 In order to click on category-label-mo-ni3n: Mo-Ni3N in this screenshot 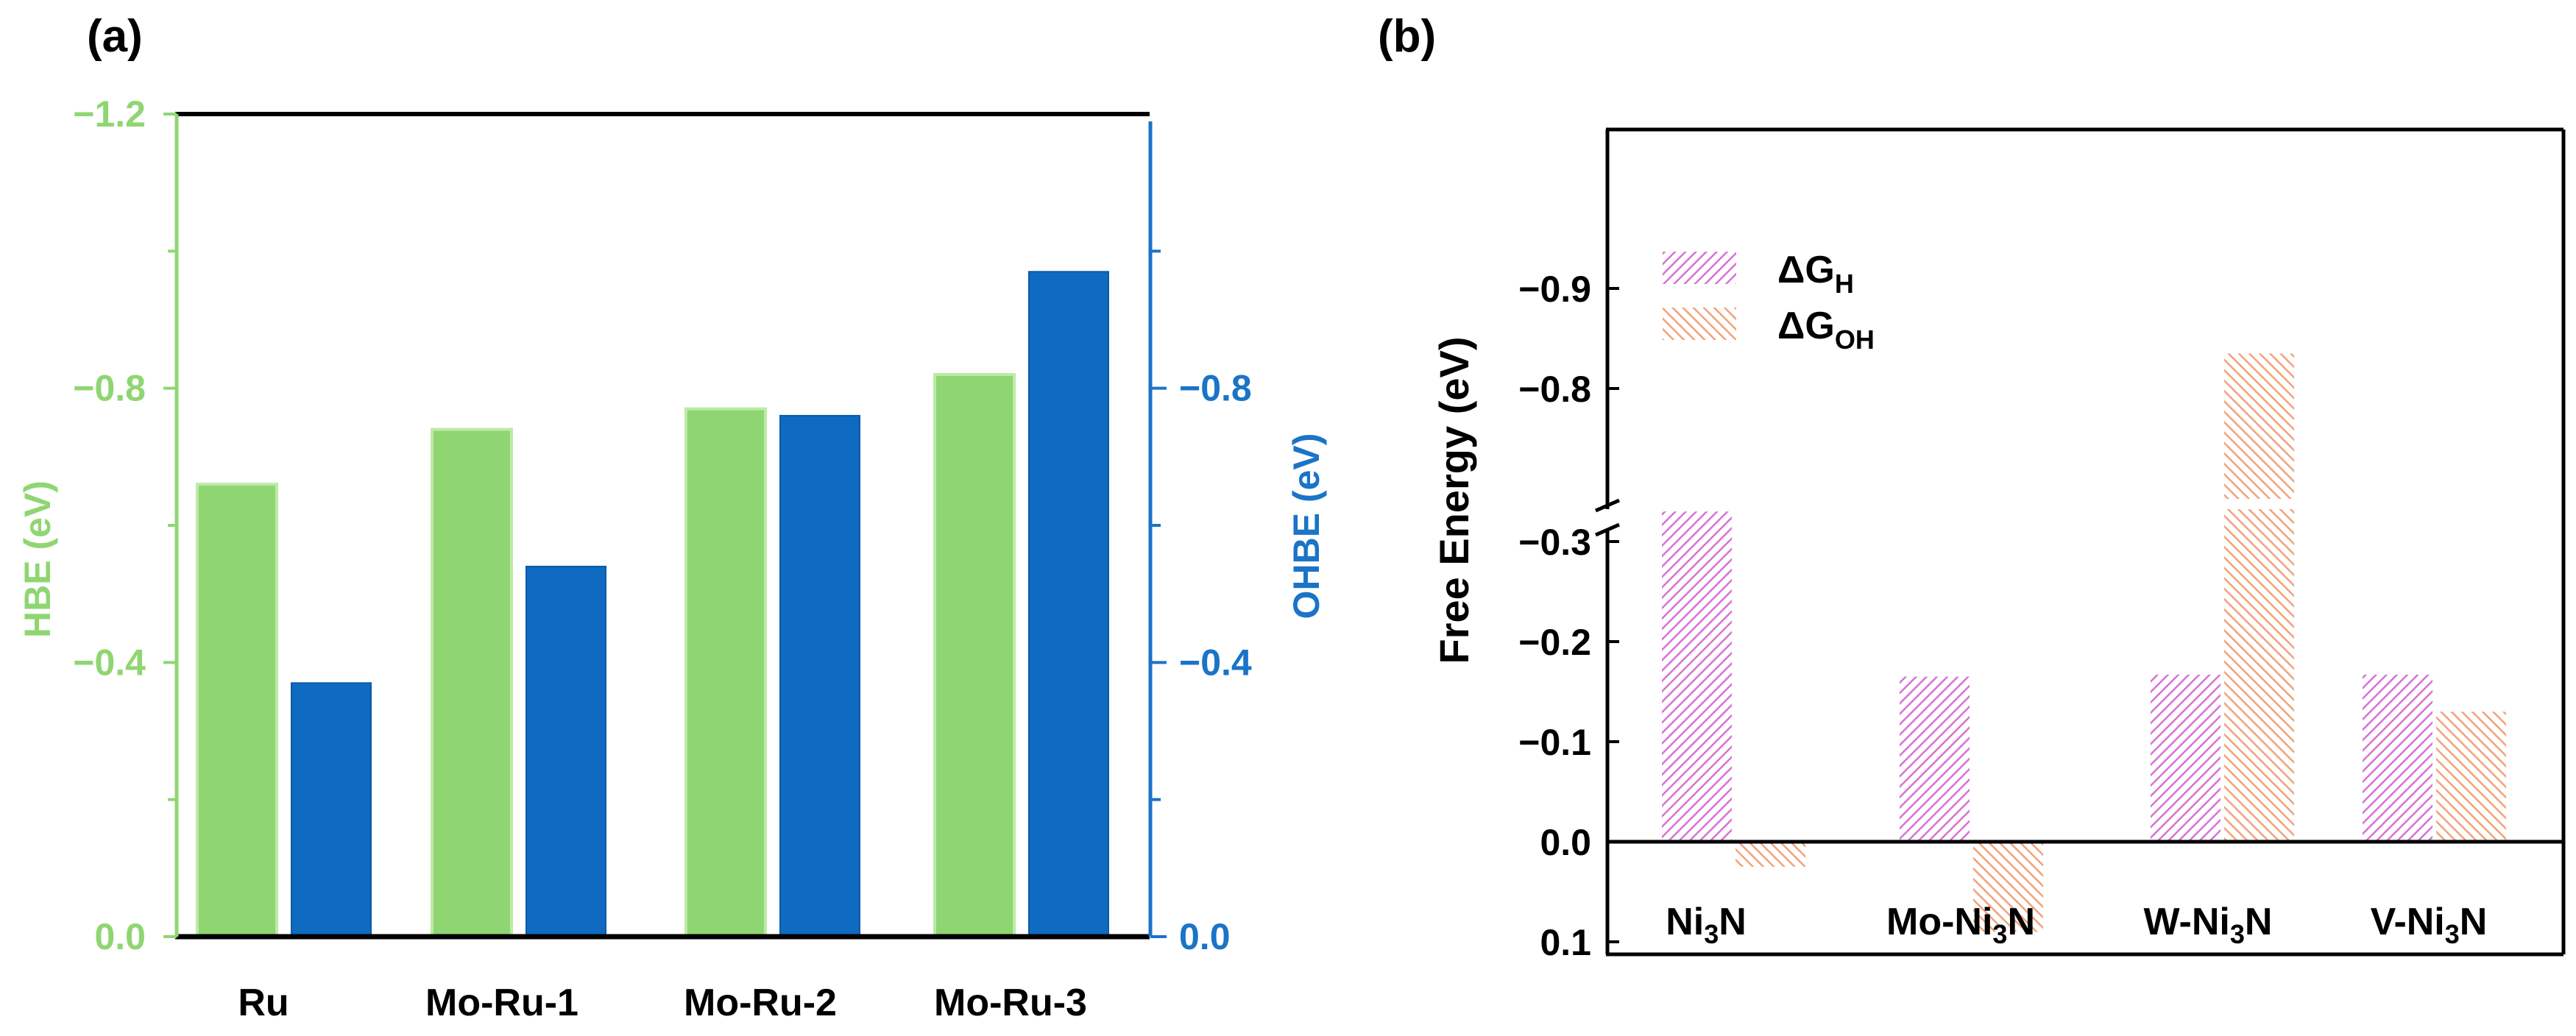, I will do `click(1960, 925)`.